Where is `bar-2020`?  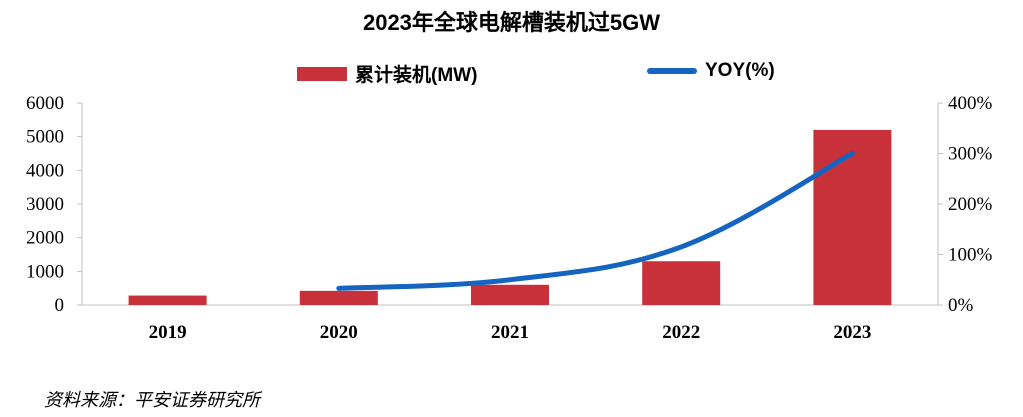
bar-2020 is located at coordinates (338, 297).